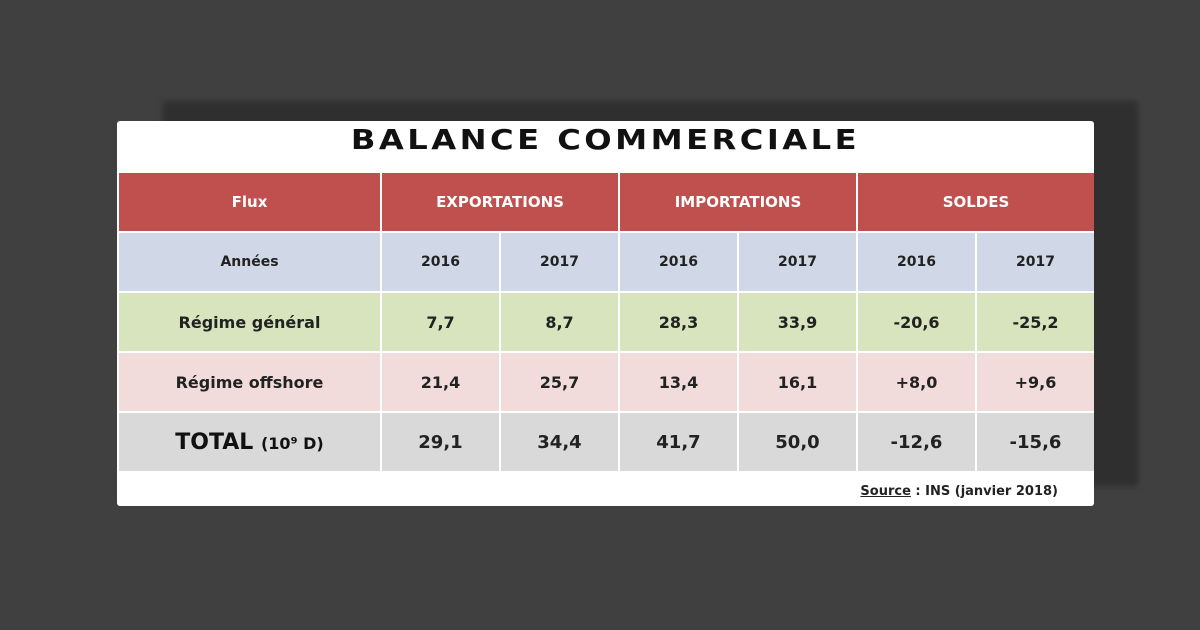 The image size is (1200, 630). Describe the element at coordinates (678, 382) in the screenshot. I see `value-cell: 13,4` at that location.